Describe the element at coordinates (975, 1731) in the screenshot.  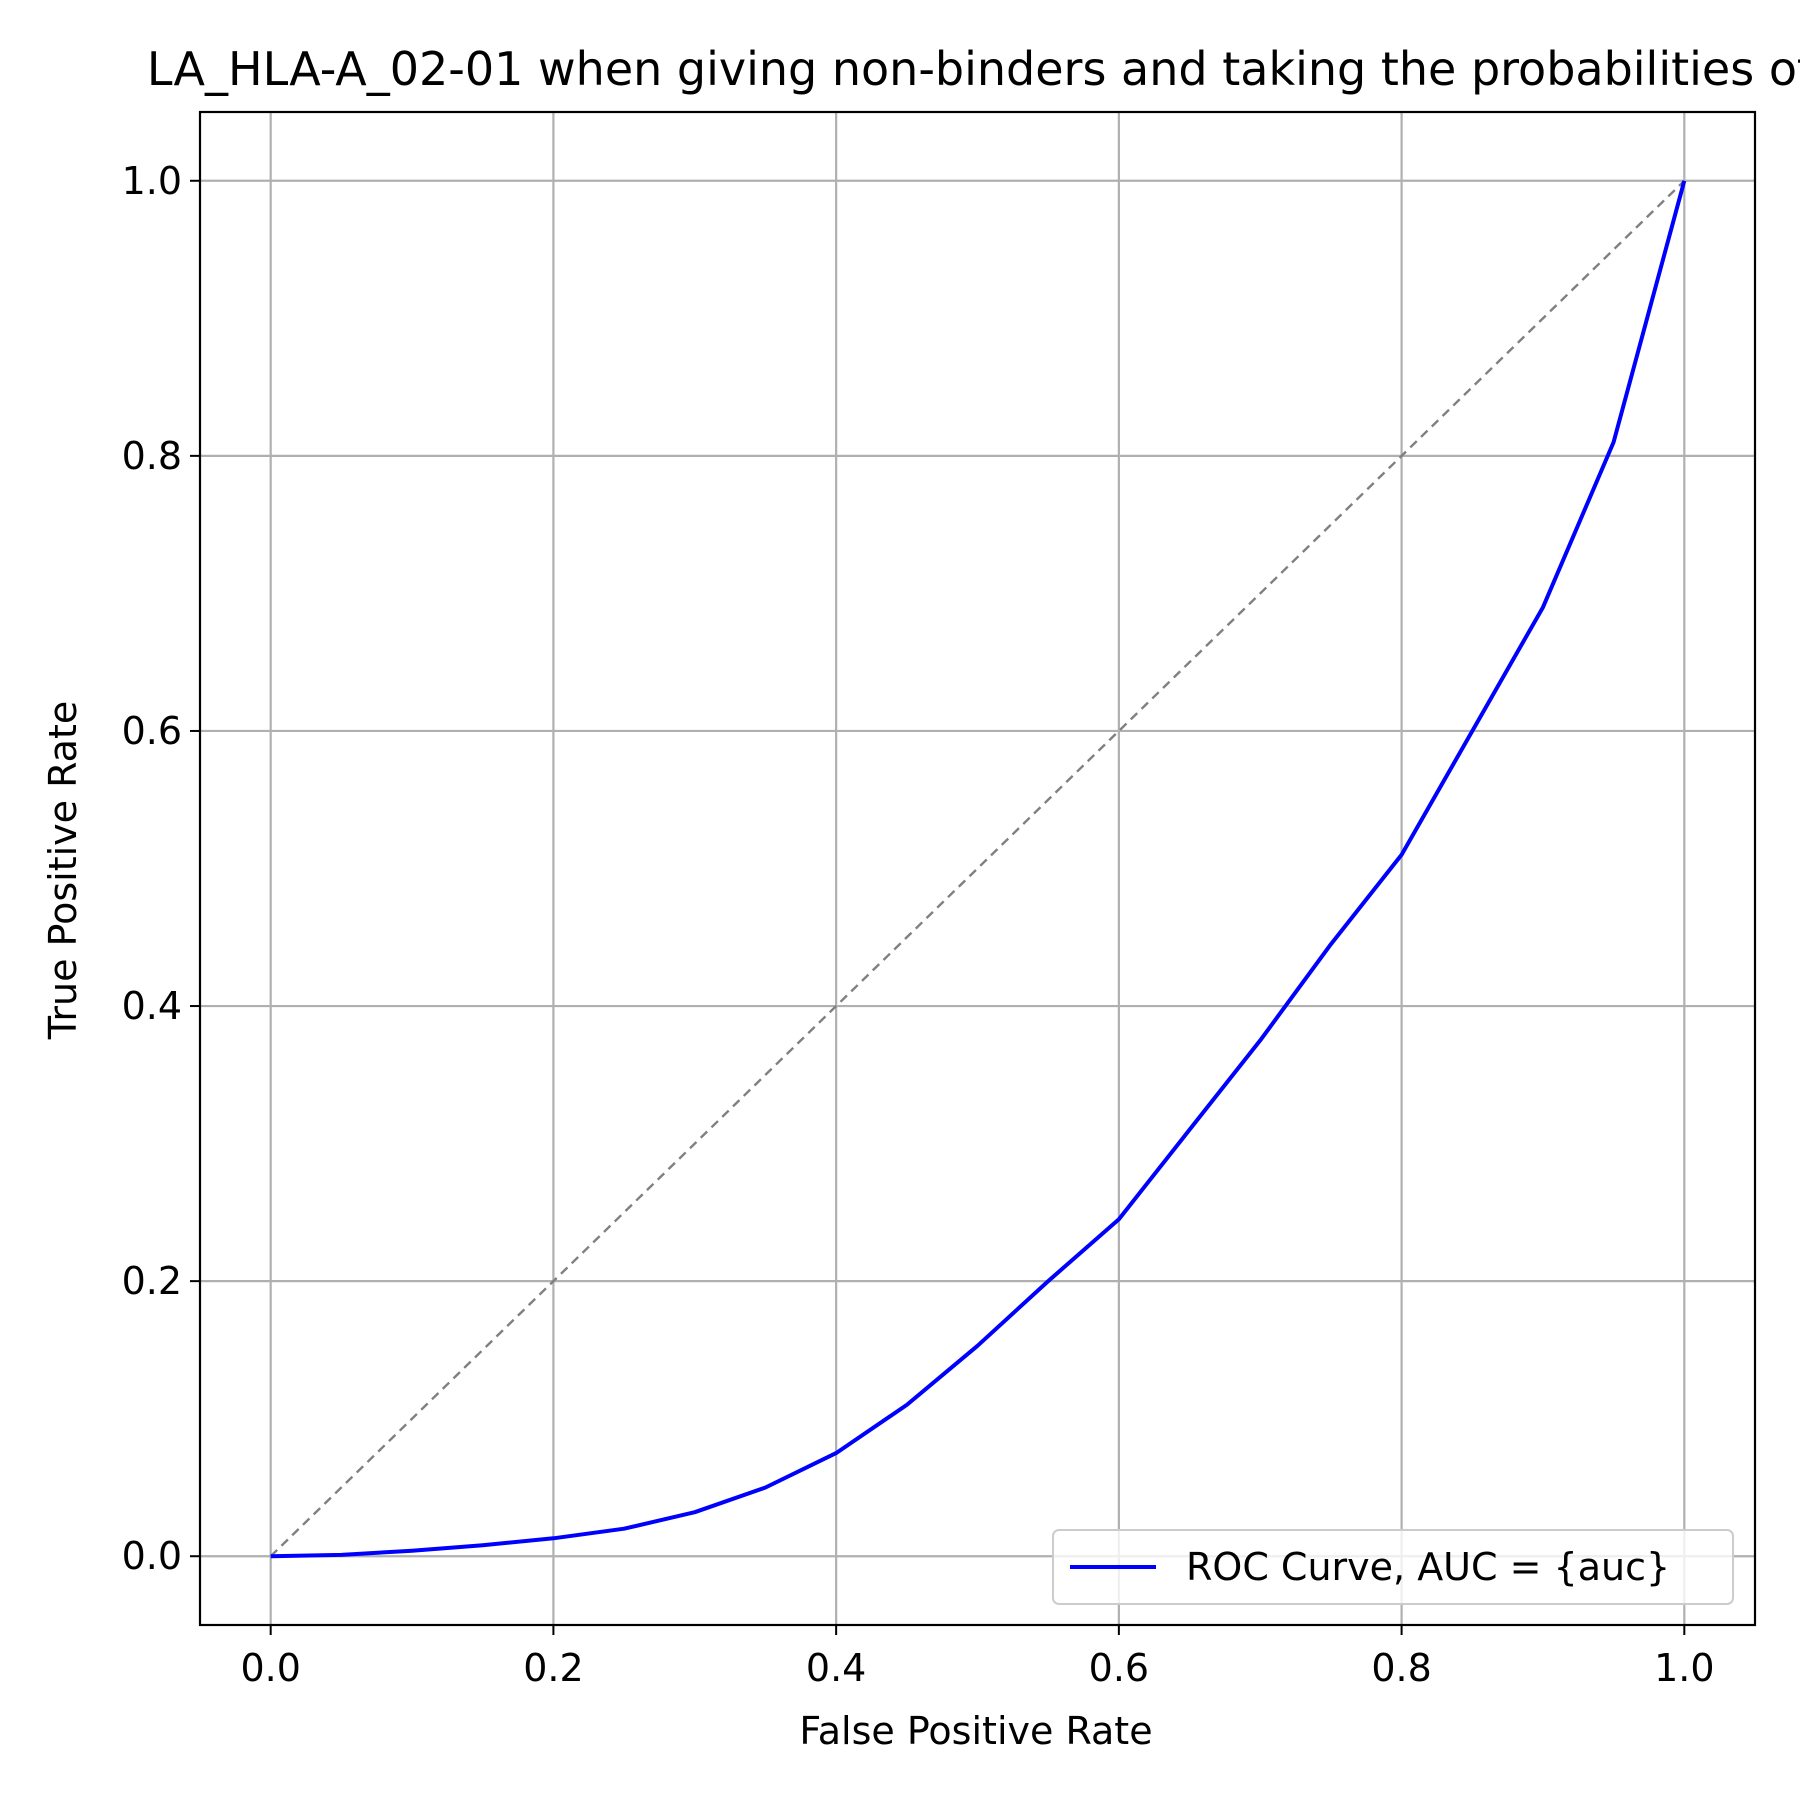
I see `x-axis-label: False Positive Rate` at that location.